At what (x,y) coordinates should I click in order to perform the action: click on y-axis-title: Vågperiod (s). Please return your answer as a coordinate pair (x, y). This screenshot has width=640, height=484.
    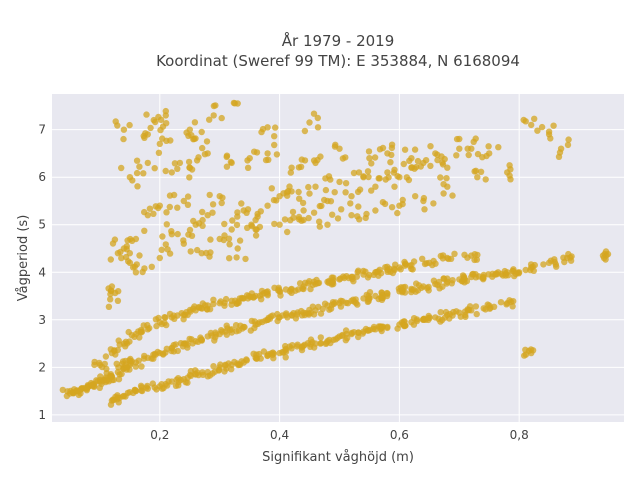
    Looking at the image, I should click on (23, 258).